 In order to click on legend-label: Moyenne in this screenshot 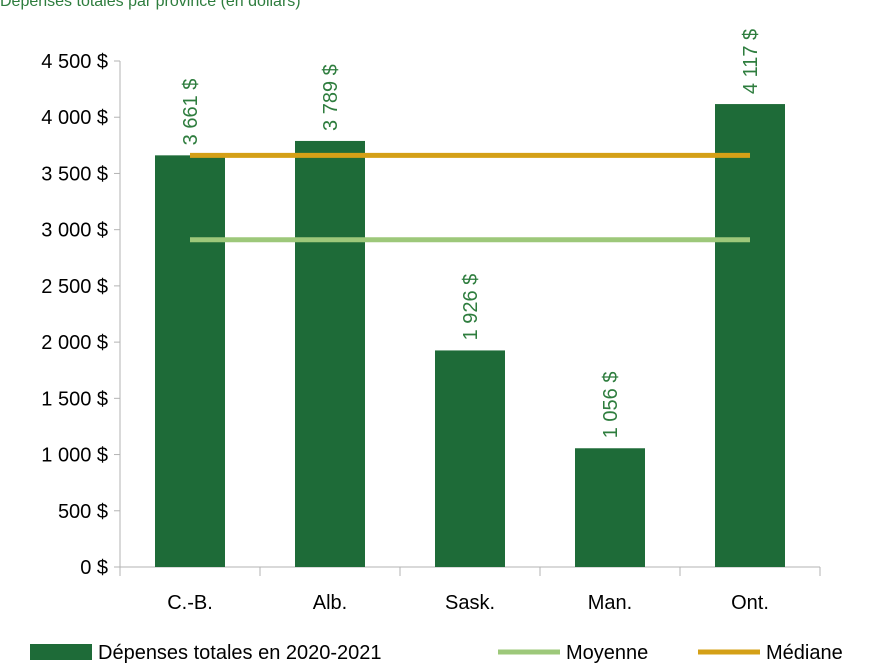, I will do `click(607, 653)`.